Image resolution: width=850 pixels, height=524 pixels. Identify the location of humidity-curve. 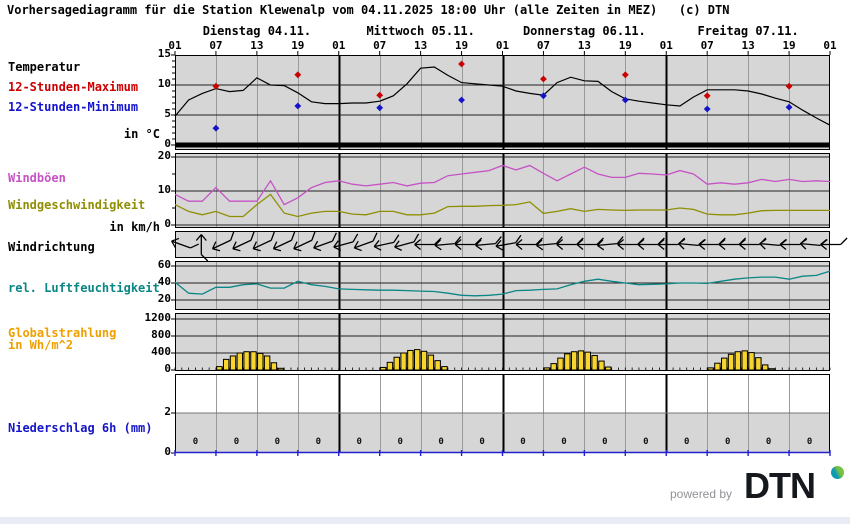
(502, 283).